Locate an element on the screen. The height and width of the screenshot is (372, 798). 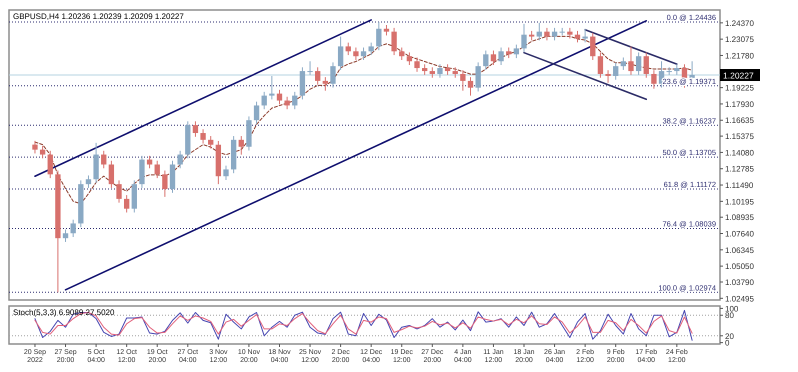
y-tick-label: 1.15375 is located at coordinates (739, 137).